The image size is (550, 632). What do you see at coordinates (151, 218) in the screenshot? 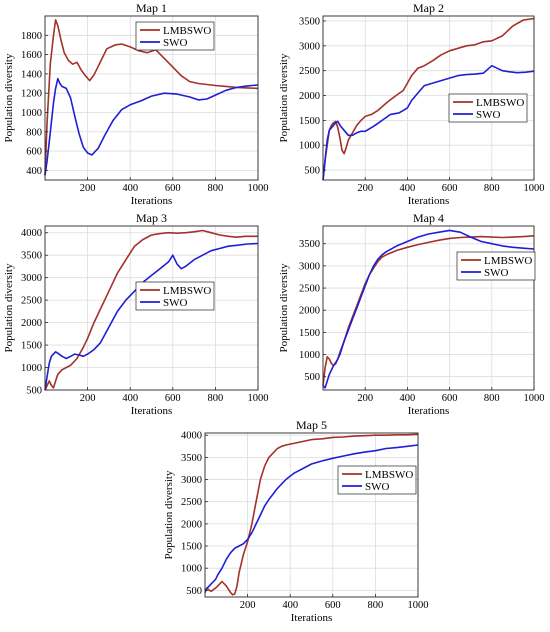
I see `chart-title: Map 3` at bounding box center [151, 218].